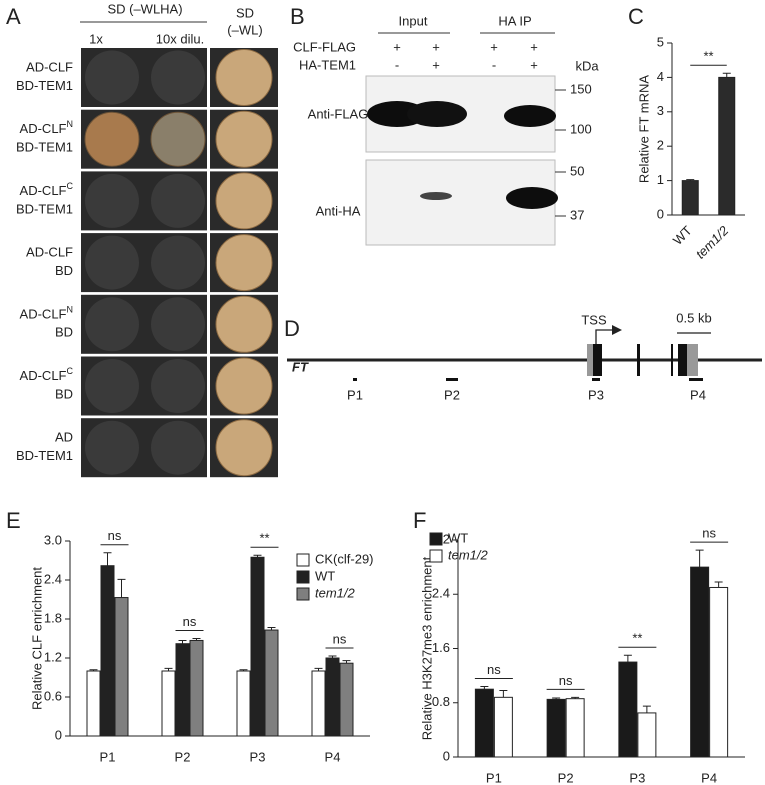 The width and height of the screenshot is (765, 785). What do you see at coordinates (64, 332) in the screenshot?
I see `row-label: BD` at bounding box center [64, 332].